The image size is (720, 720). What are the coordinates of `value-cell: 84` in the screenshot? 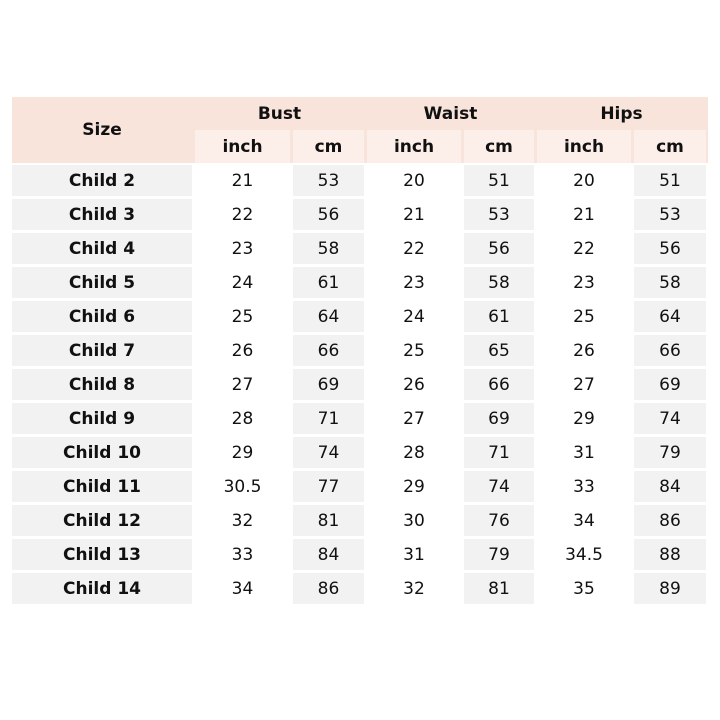 It's located at (670, 486).